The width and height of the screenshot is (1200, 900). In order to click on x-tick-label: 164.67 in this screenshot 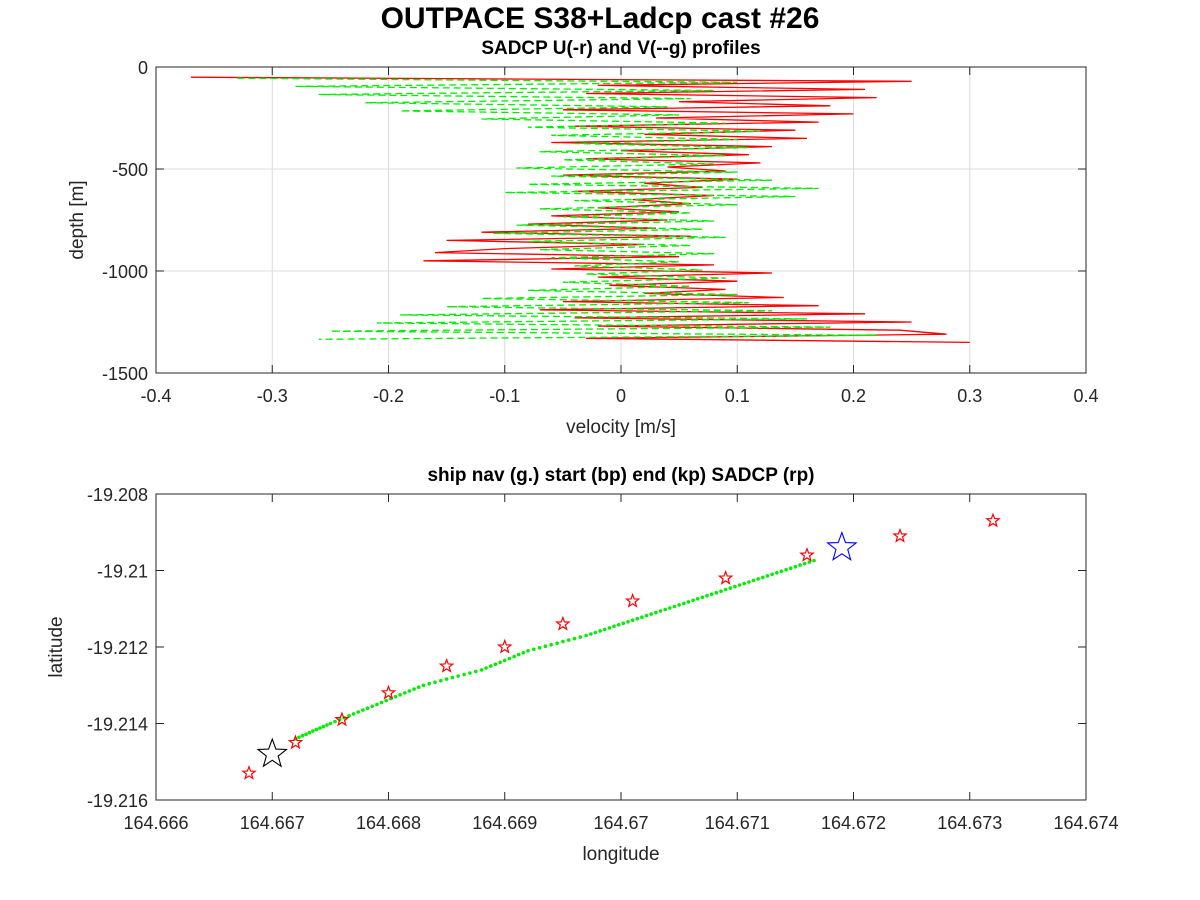, I will do `click(620, 823)`.